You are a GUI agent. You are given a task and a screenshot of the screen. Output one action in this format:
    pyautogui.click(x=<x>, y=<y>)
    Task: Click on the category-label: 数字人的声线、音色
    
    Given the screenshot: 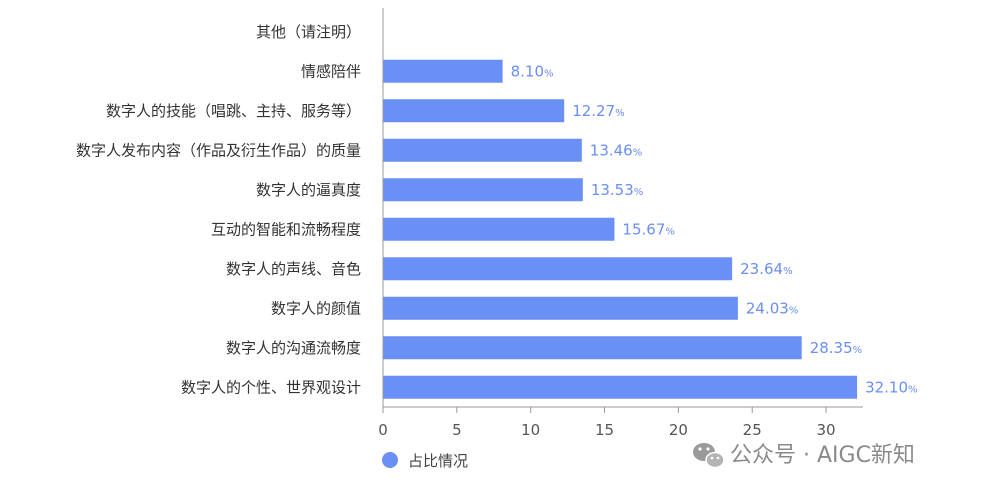 What is the action you would take?
    pyautogui.click(x=293, y=269)
    